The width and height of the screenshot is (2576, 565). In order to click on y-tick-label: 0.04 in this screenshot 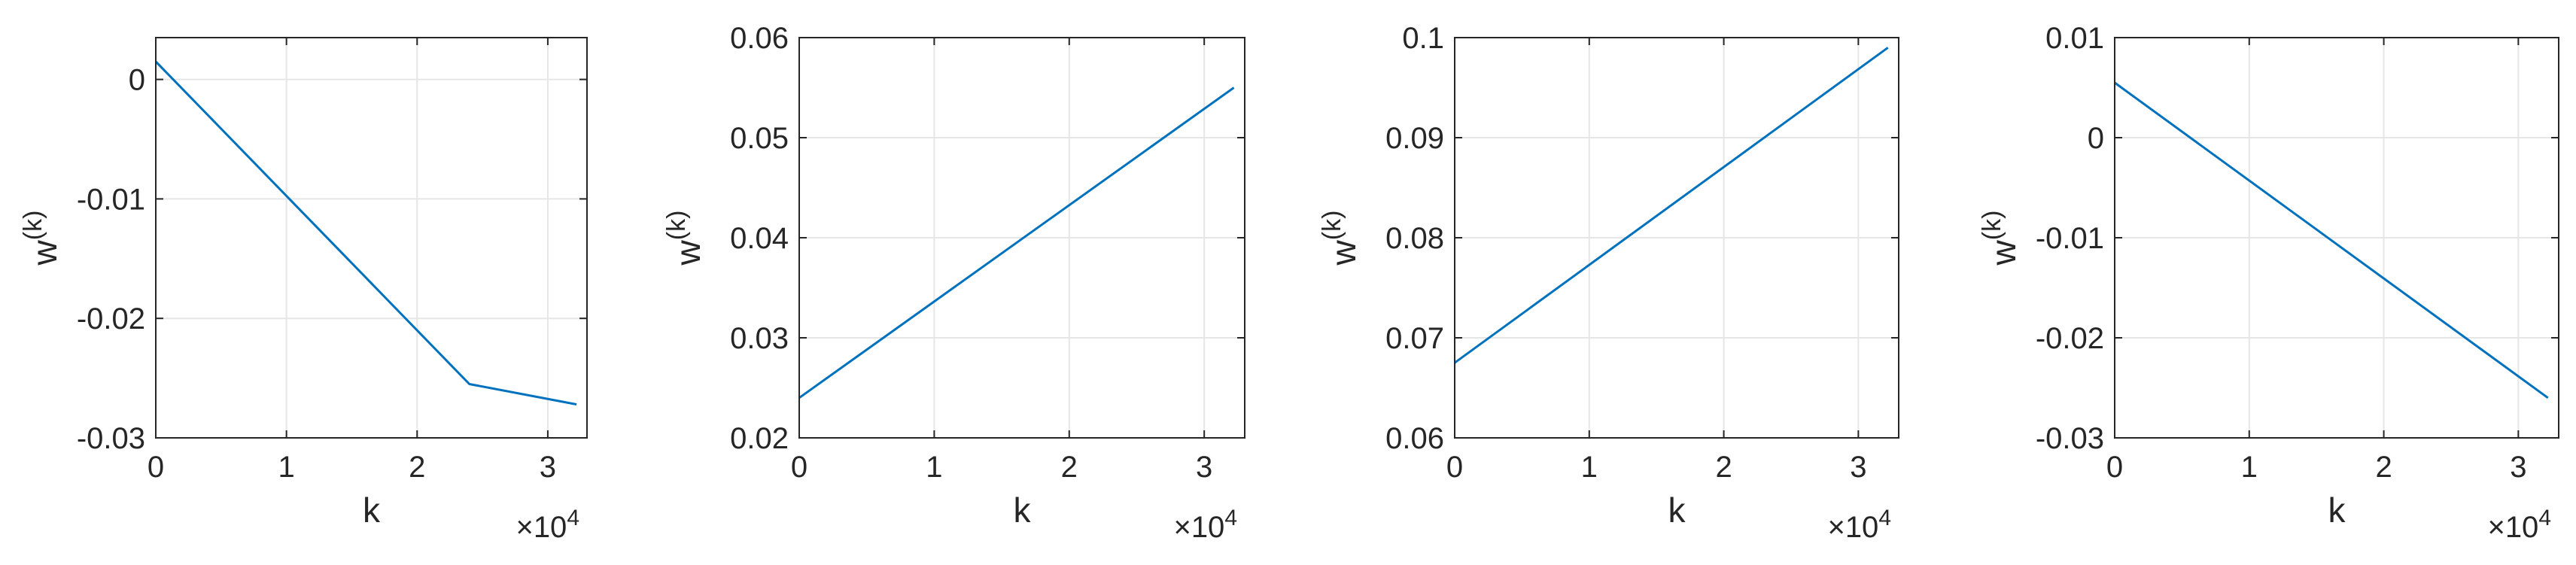, I will do `click(759, 239)`.